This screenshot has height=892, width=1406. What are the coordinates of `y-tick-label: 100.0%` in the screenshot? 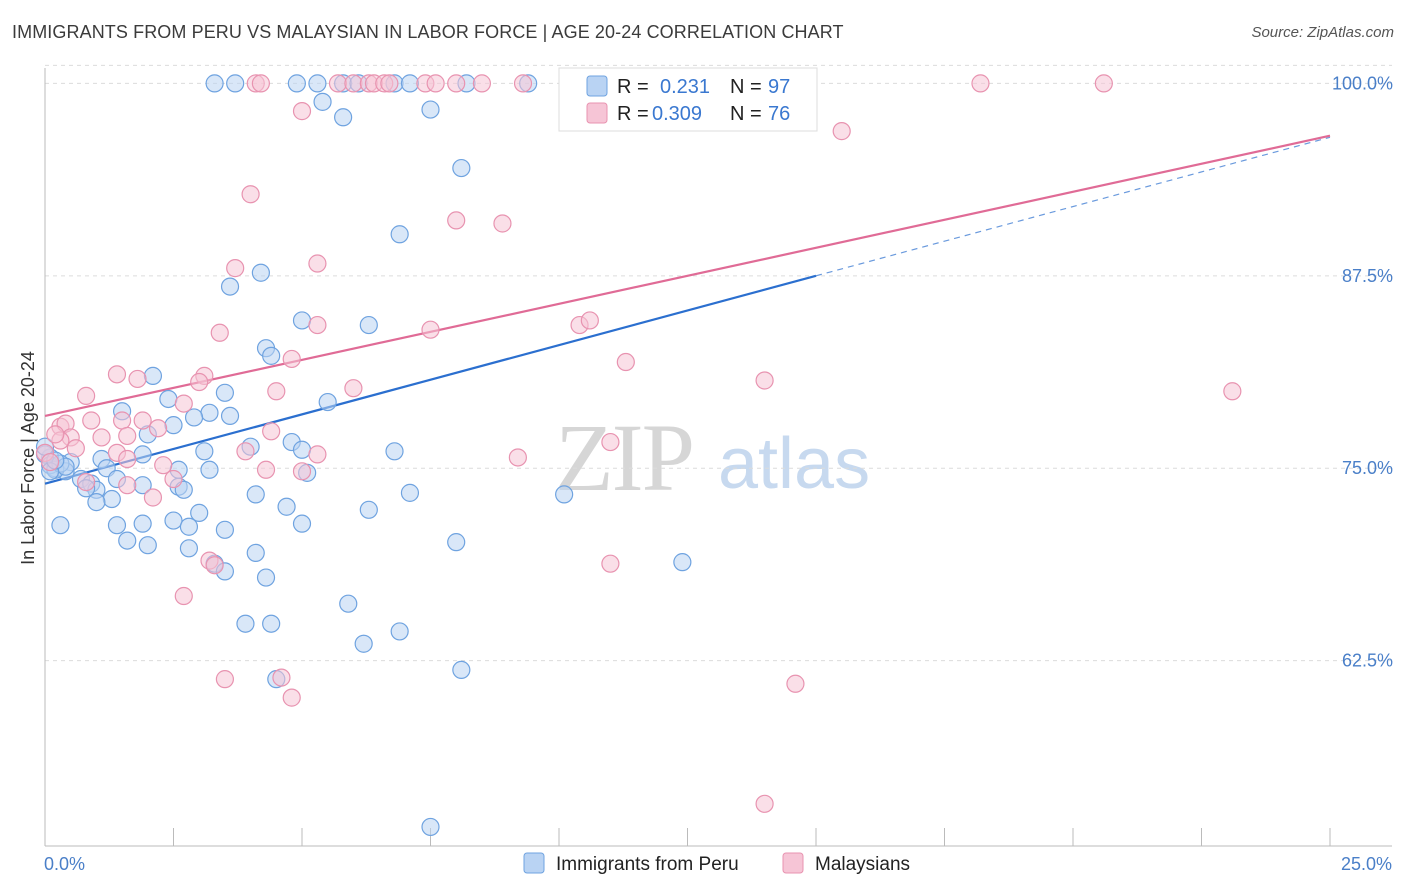 It's located at (1362, 83).